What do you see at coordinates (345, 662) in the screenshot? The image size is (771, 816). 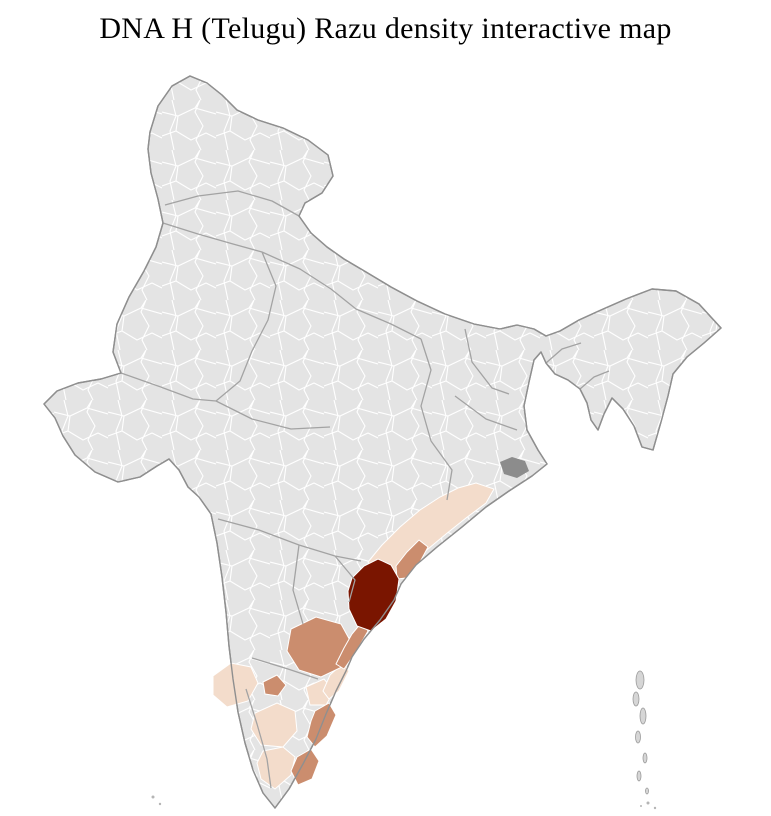 I see `districts-medium-density` at bounding box center [345, 662].